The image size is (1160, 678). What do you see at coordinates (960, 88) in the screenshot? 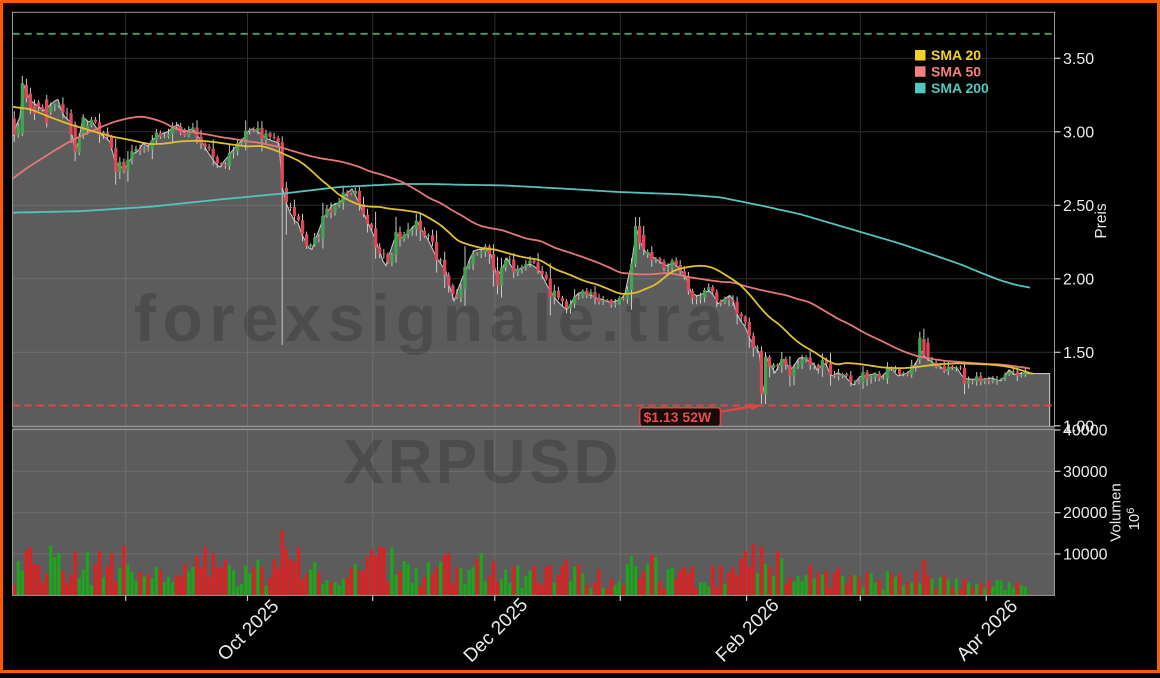
I see `svg-text: SMA 200` at bounding box center [960, 88].